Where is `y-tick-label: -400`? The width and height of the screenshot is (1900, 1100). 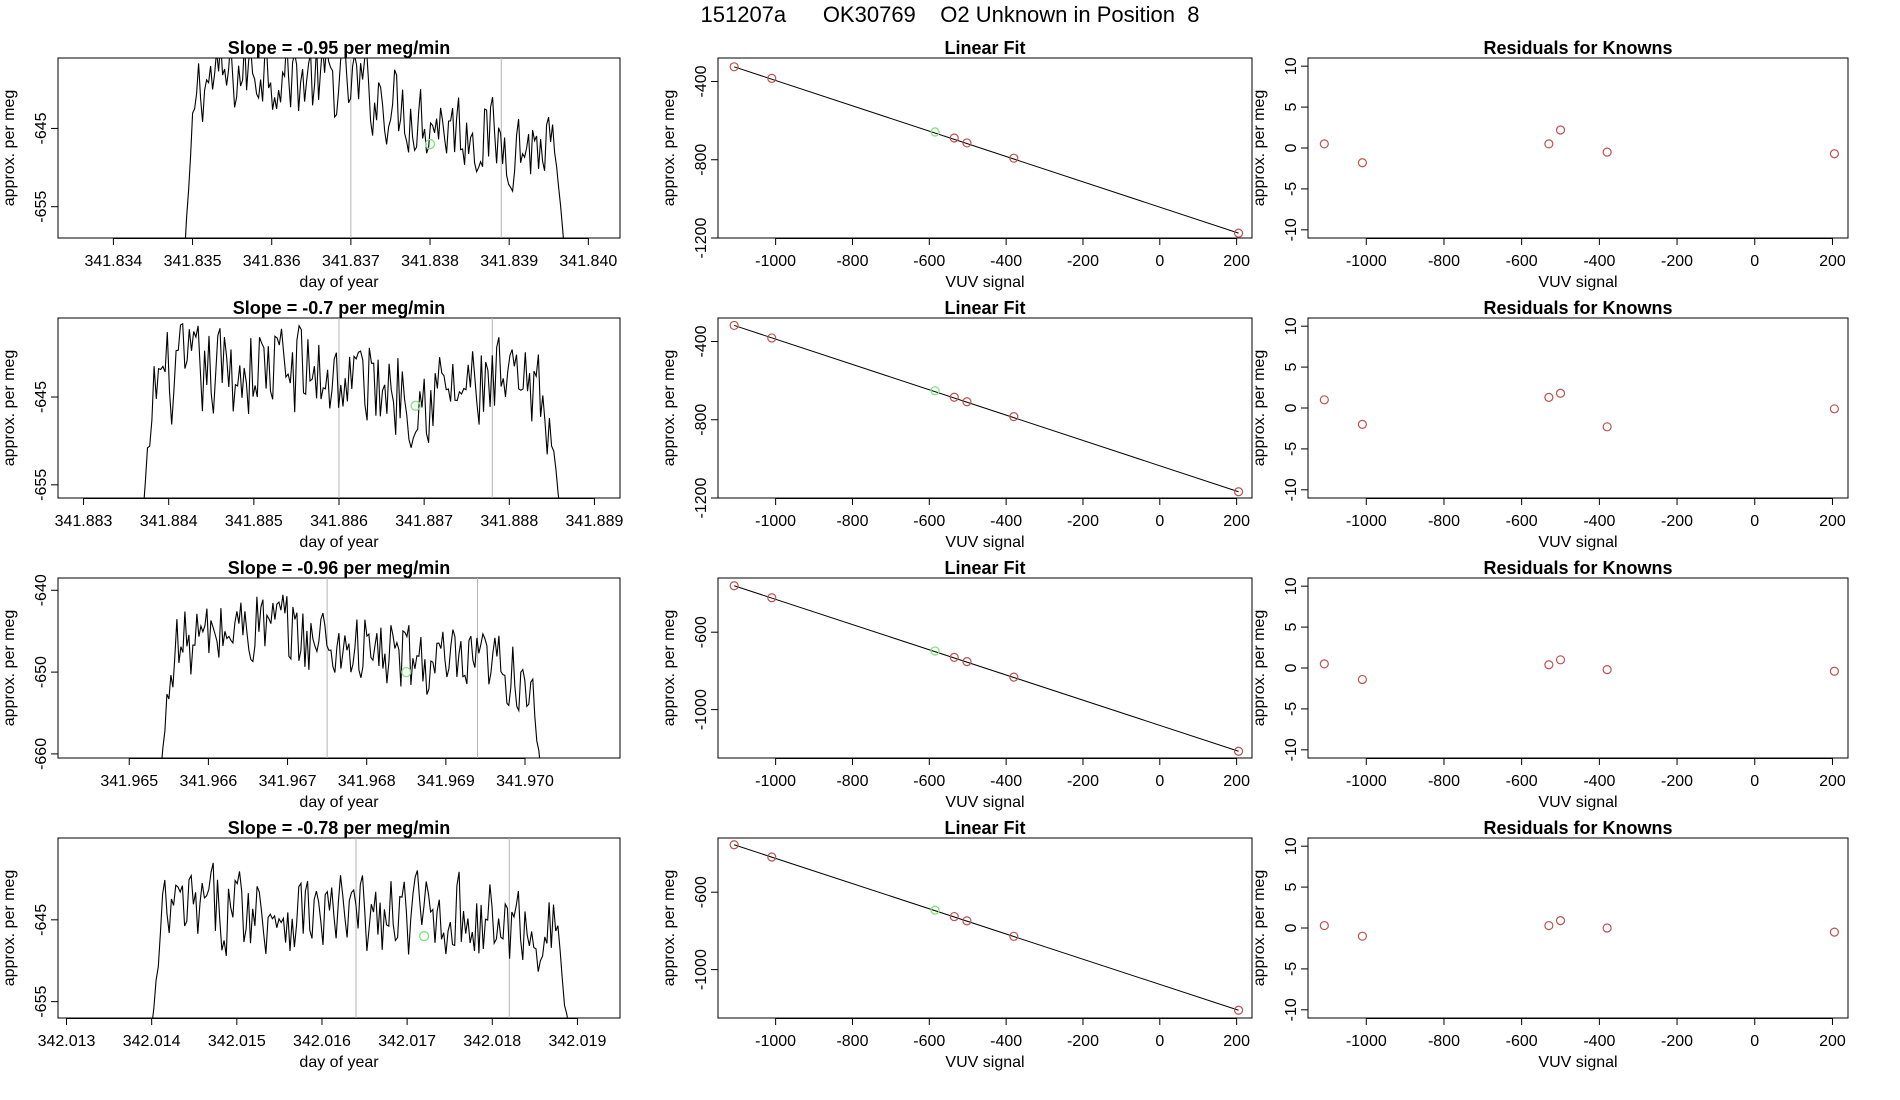 y-tick-label: -400 is located at coordinates (701, 341).